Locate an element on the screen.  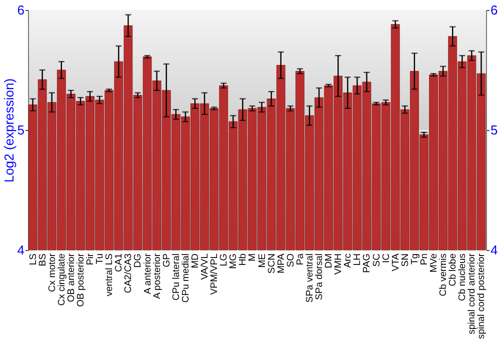
x-tick-label: OB anterior is located at coordinates (71, 278).